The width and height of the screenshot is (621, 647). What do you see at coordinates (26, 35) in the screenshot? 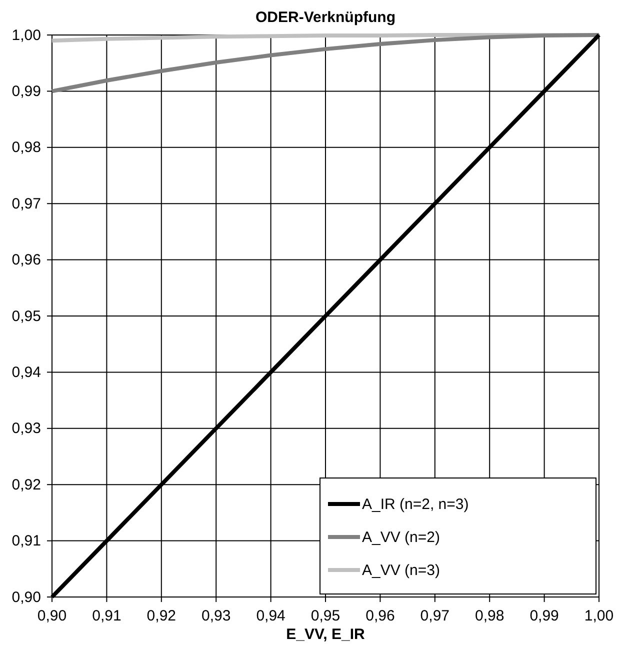
I see `y-tick-label: 1,00` at bounding box center [26, 35].